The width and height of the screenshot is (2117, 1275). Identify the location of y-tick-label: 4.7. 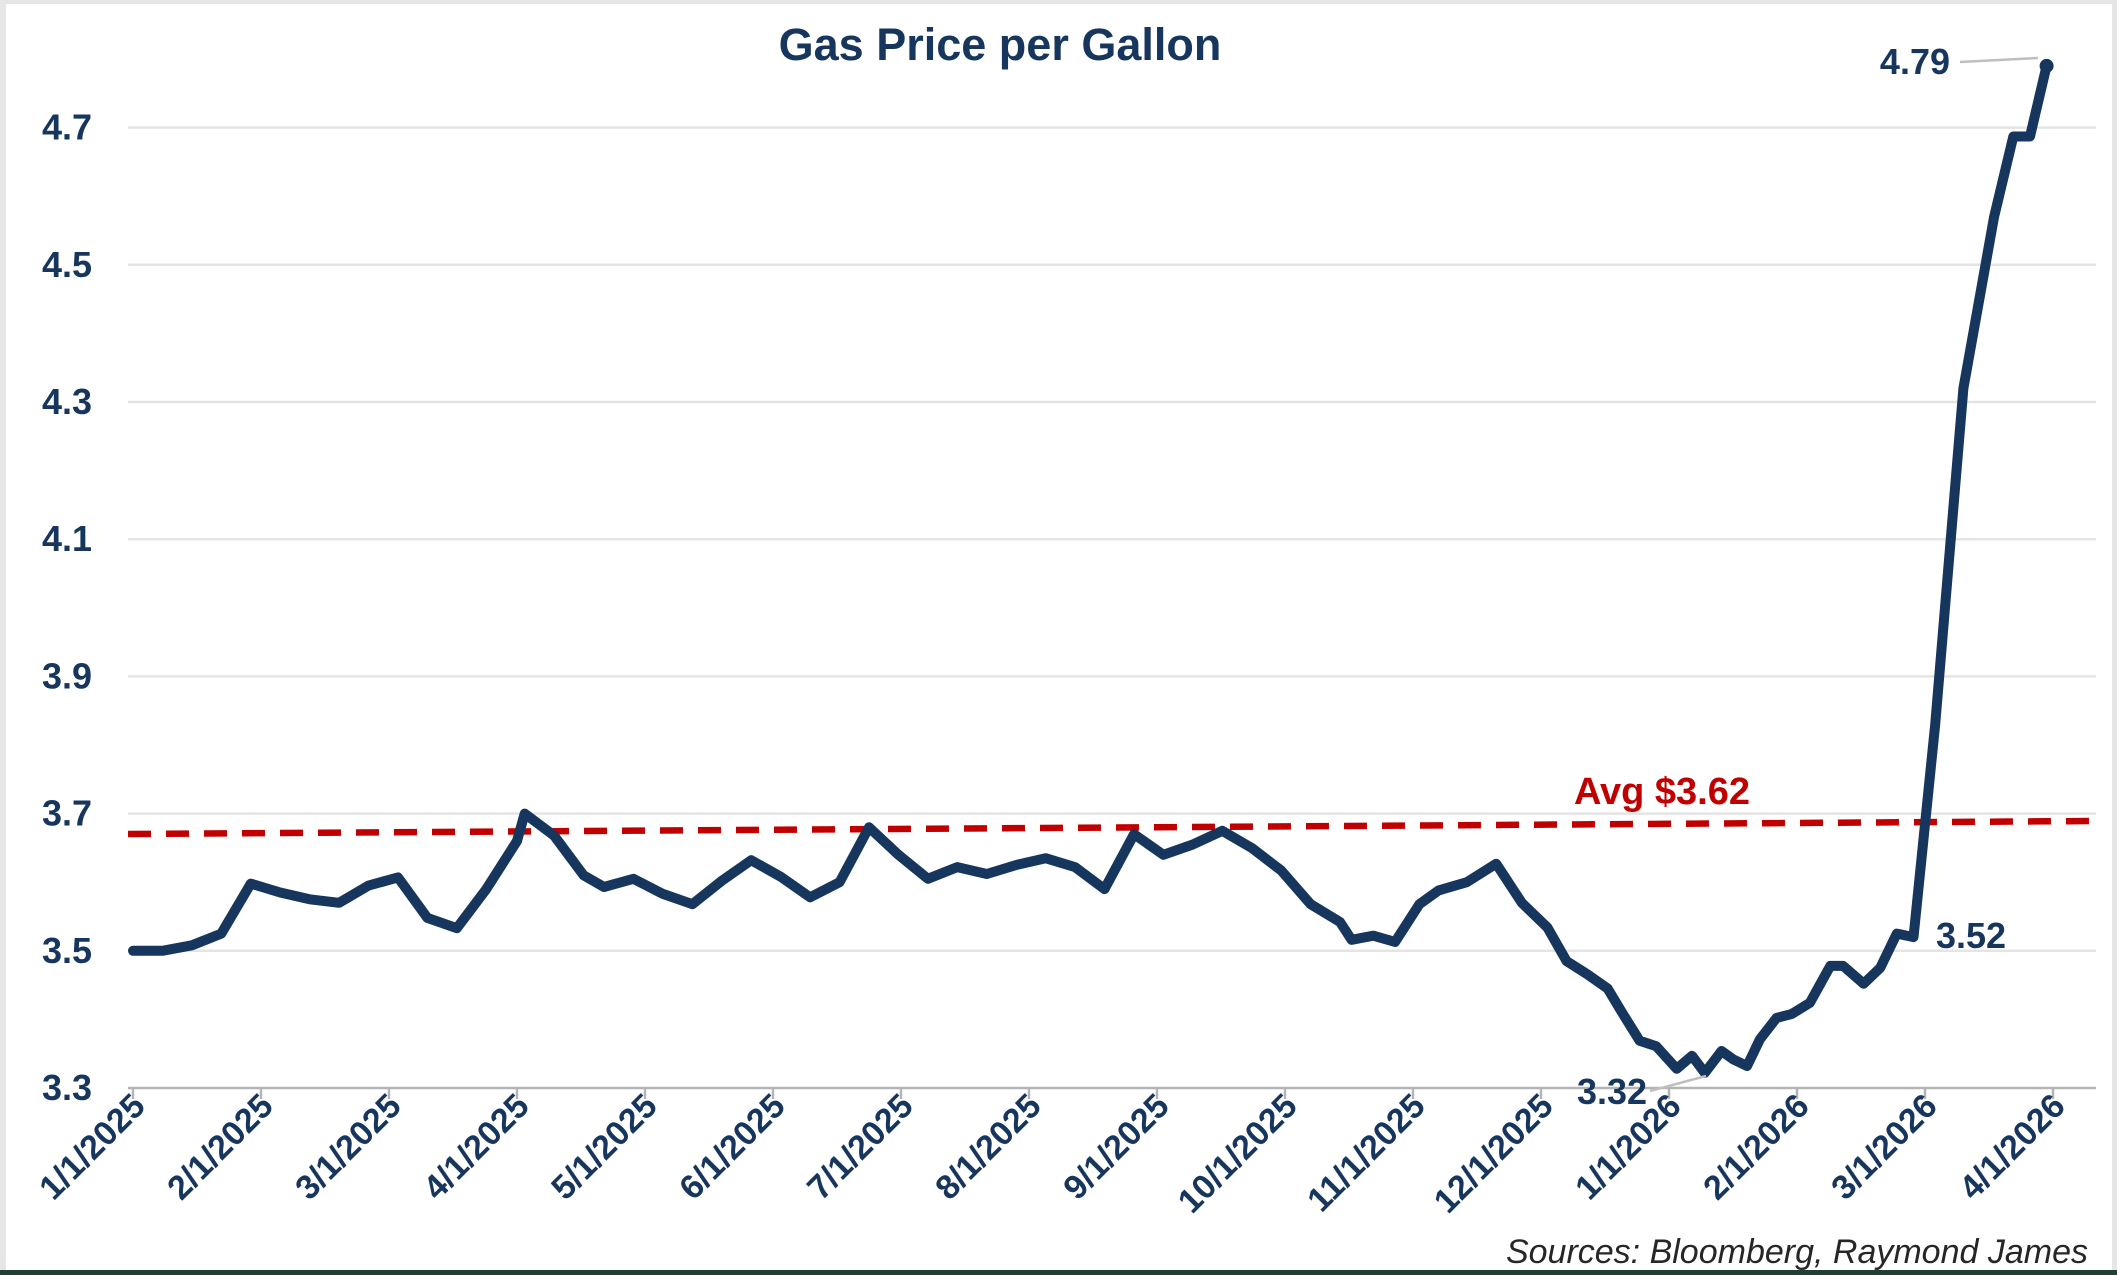
(67, 127).